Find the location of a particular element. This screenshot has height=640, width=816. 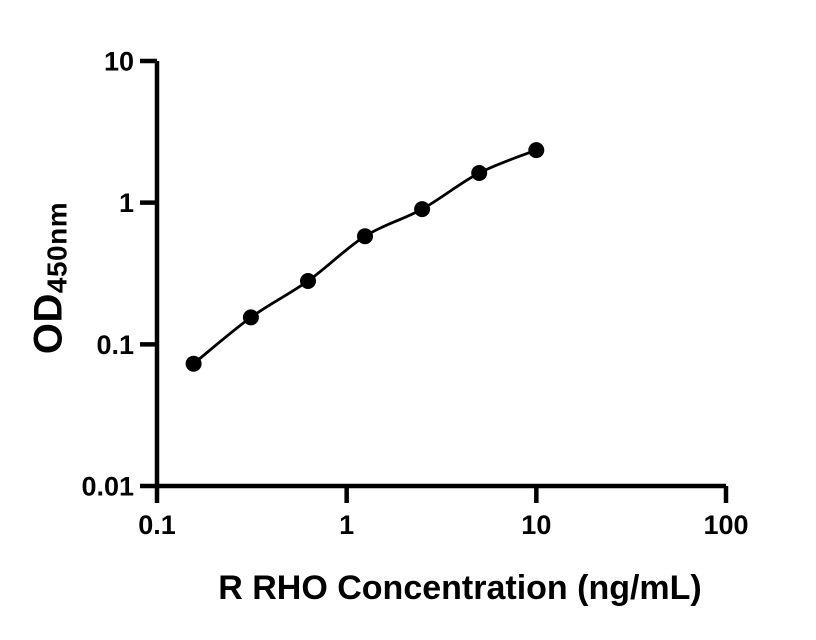

x-tick-label: 0.1 is located at coordinates (157, 525).